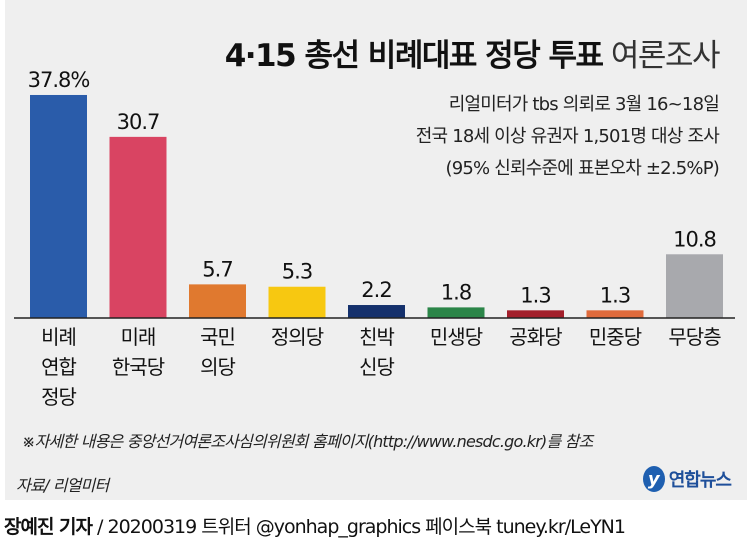 This screenshot has width=747, height=544. Describe the element at coordinates (297, 337) in the screenshot. I see `category-label: 정의당` at that location.